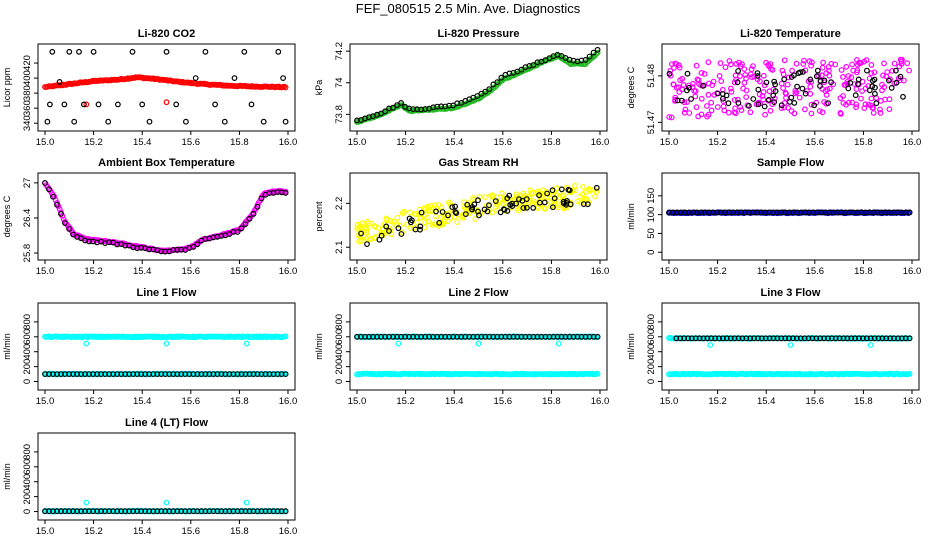 This screenshot has height=540, width=936. I want to click on y-axis-label: ml/min, so click(7, 476).